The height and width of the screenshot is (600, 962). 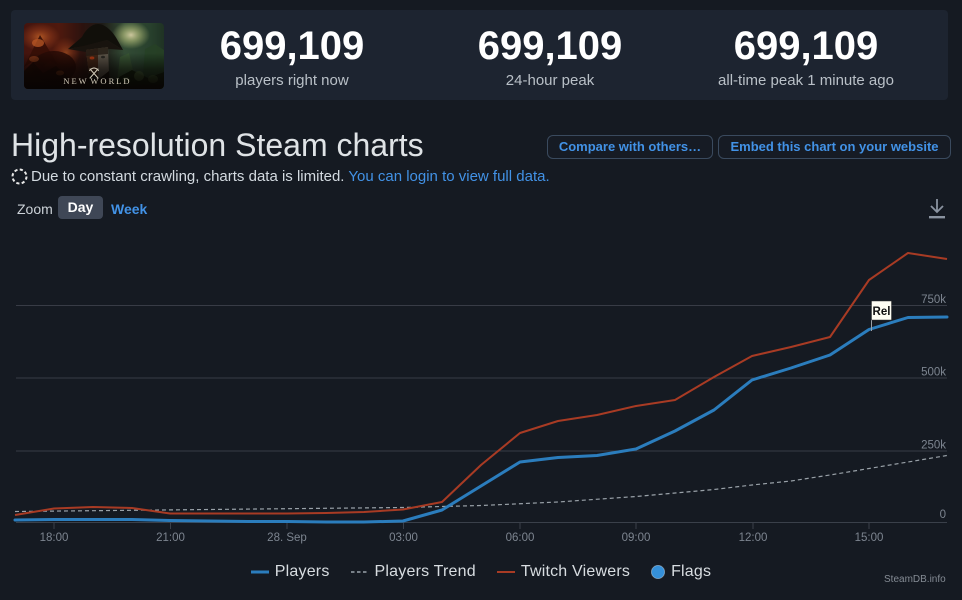 I want to click on svg-text: 0, so click(x=943, y=515).